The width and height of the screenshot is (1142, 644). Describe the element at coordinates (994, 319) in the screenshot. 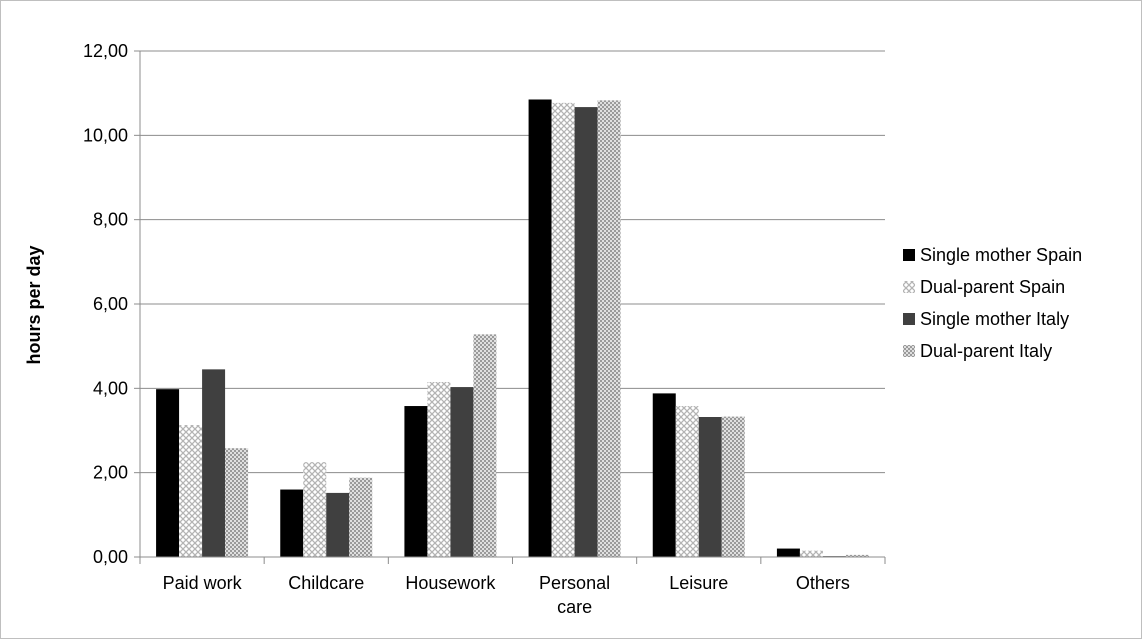

I see `legend-label: Single mother Italy` at that location.